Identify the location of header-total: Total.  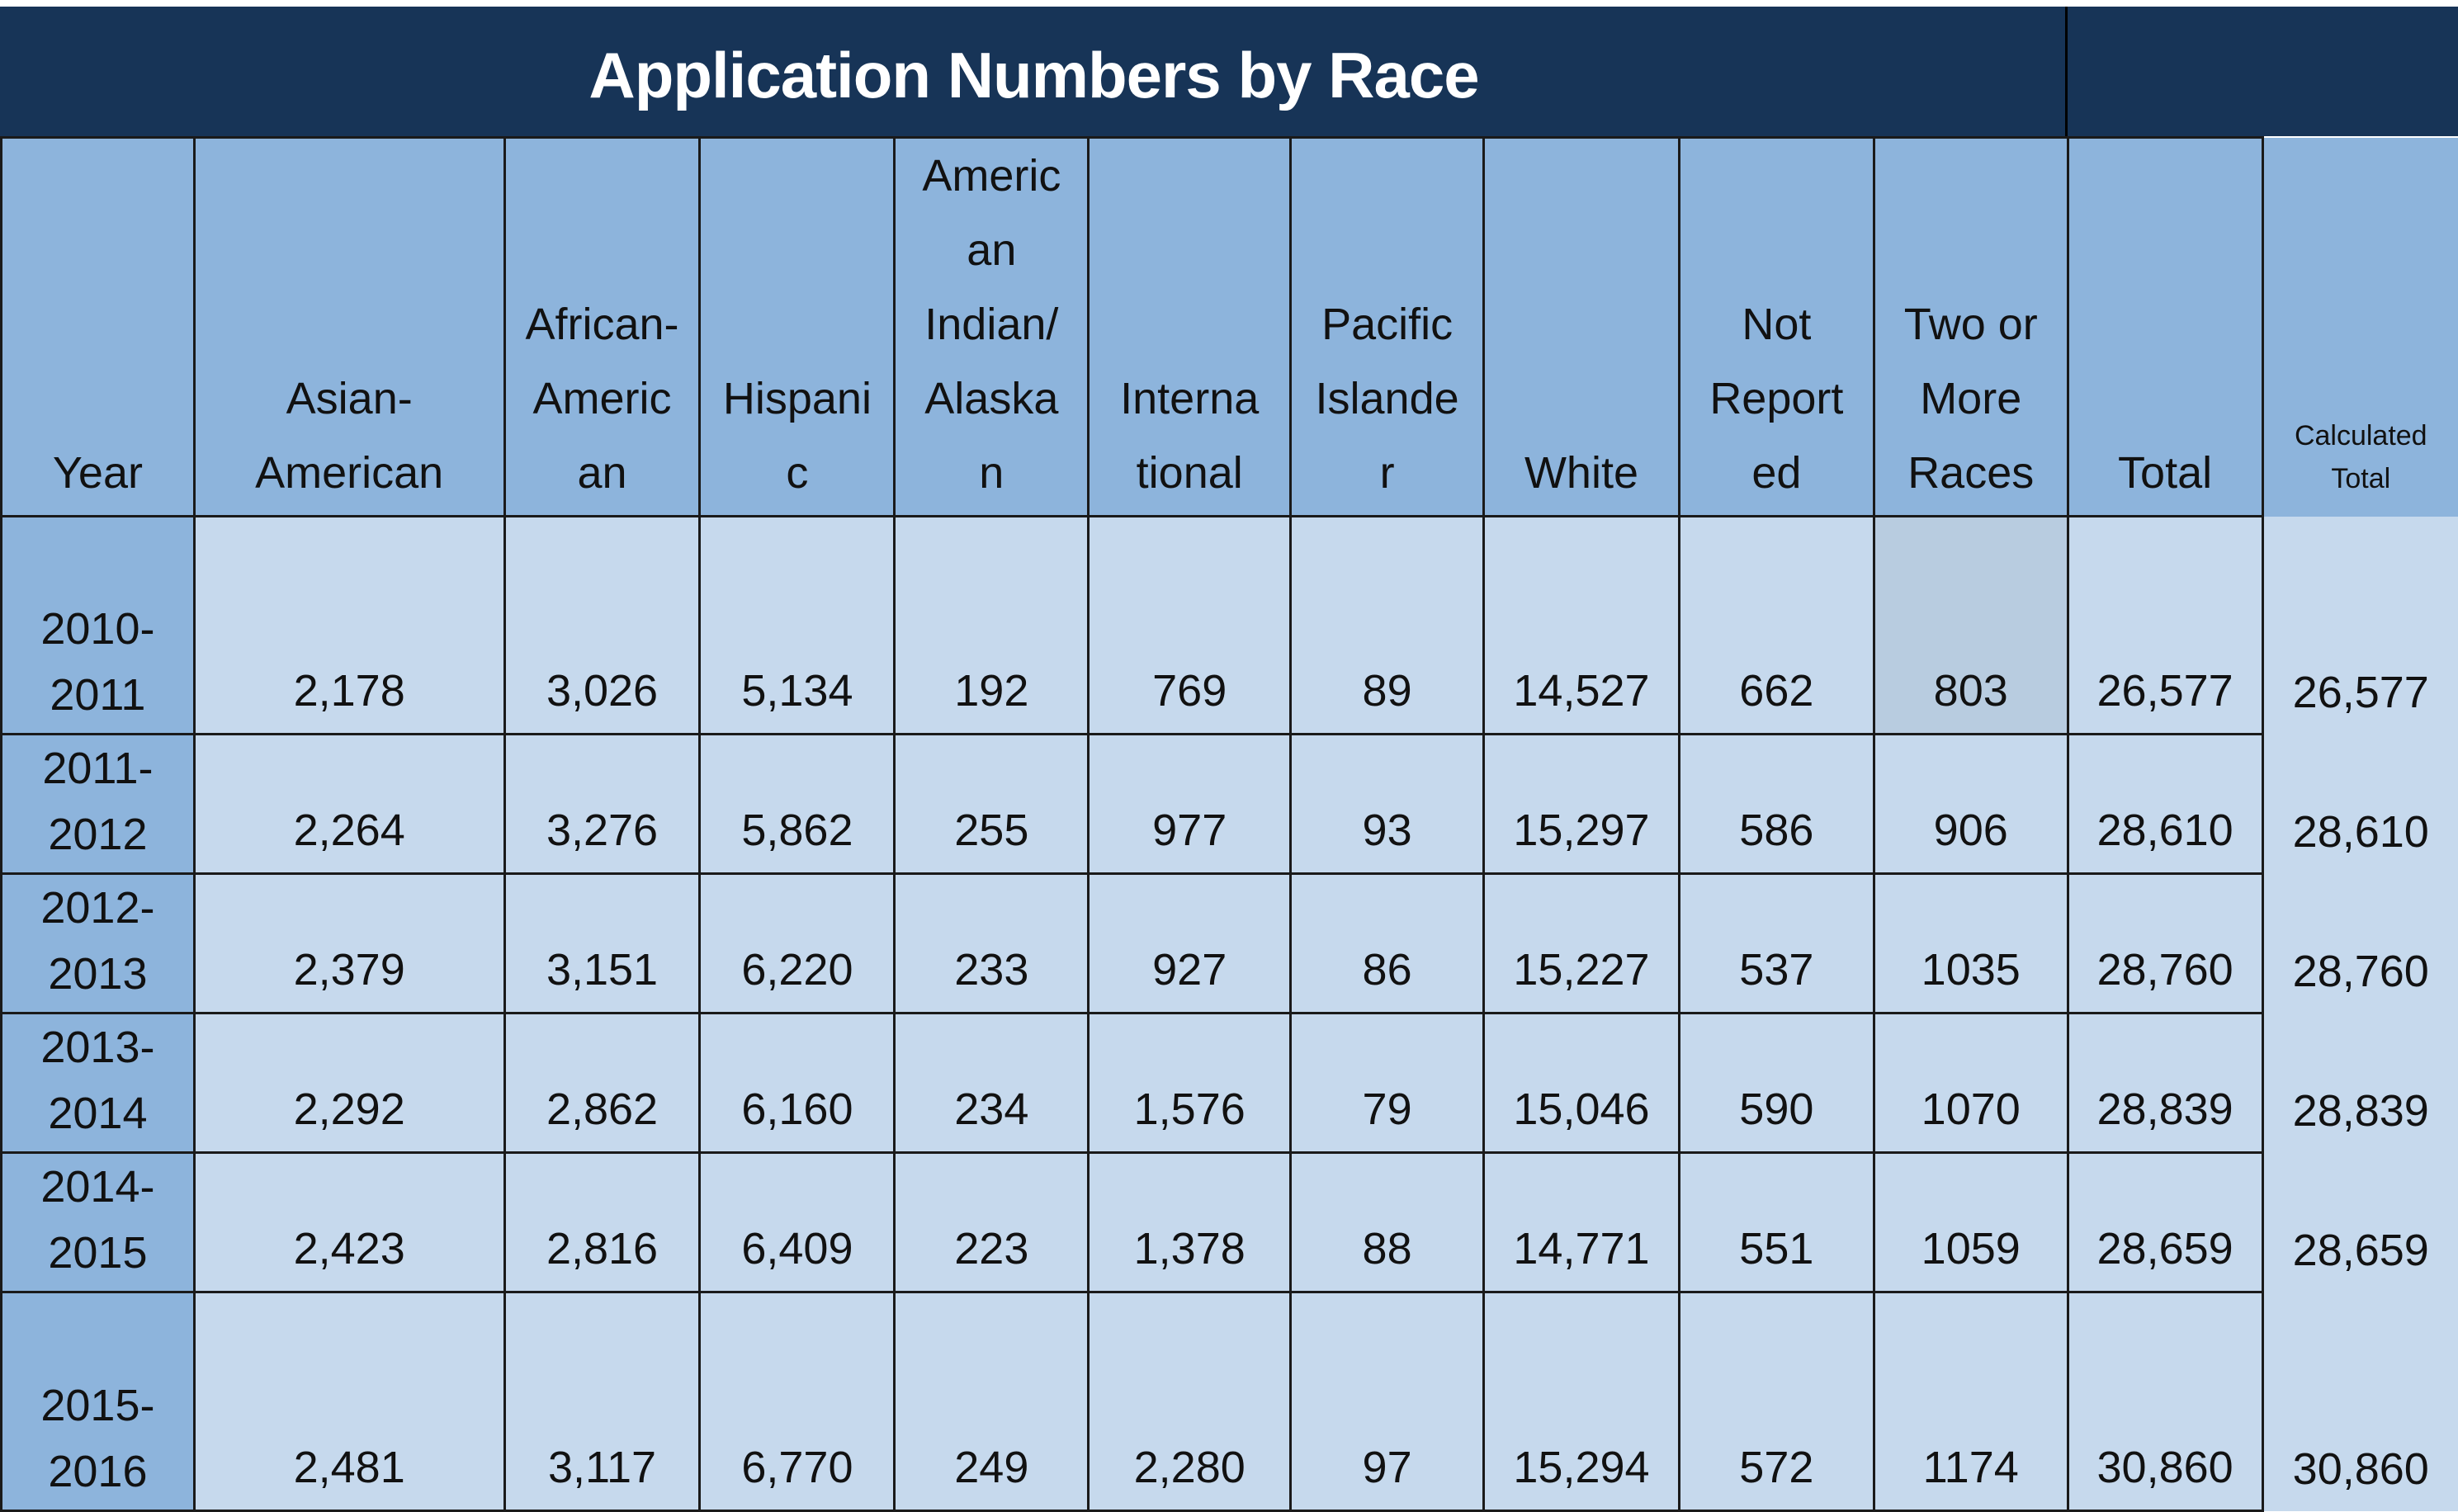
(2165, 327).